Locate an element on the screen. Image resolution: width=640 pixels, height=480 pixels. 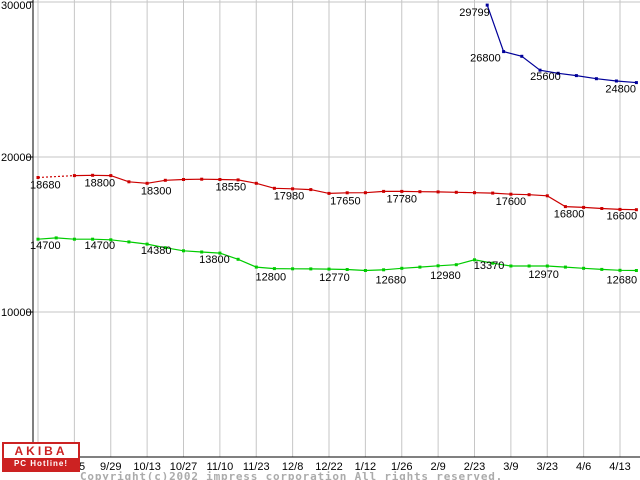
value-label: 25600 is located at coordinates (545, 77).